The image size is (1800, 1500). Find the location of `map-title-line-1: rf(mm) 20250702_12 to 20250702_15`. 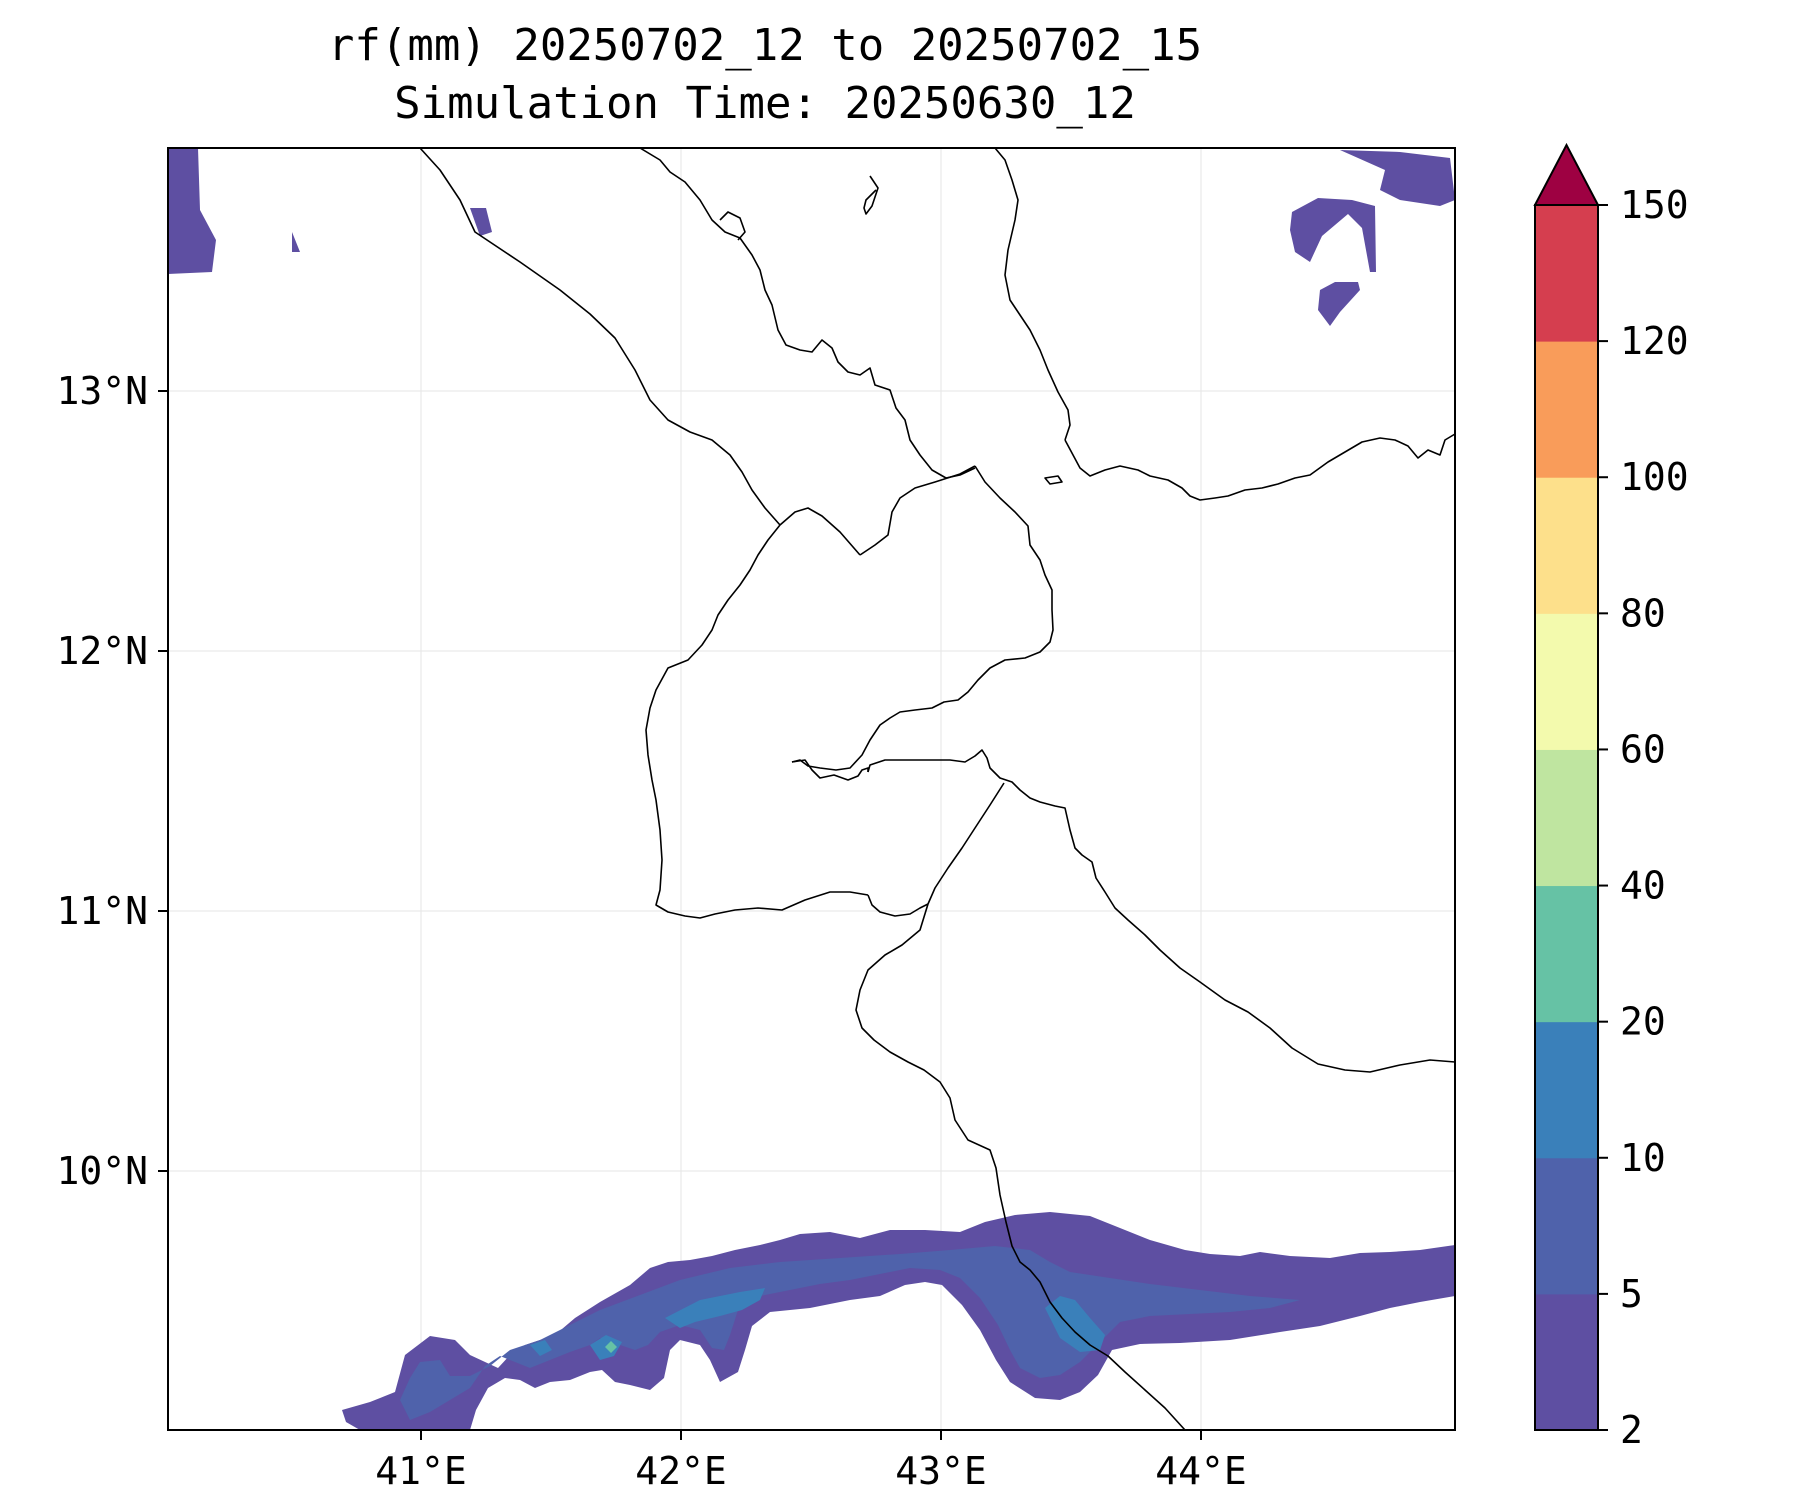

map-title-line-1: rf(mm) 20250702_12 to 20250702_15 is located at coordinates (765, 45).